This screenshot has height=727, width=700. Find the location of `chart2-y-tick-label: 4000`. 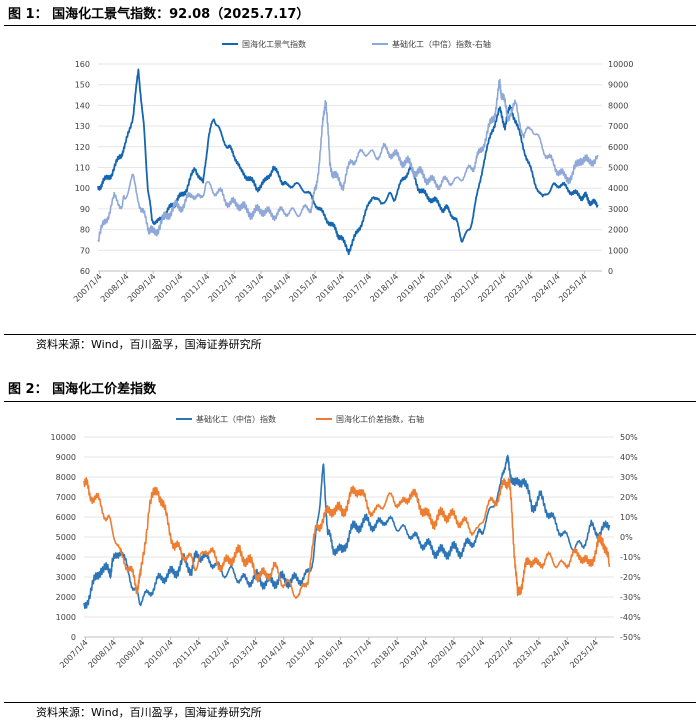

chart2-y-tick-label: 4000 is located at coordinates (66, 557).